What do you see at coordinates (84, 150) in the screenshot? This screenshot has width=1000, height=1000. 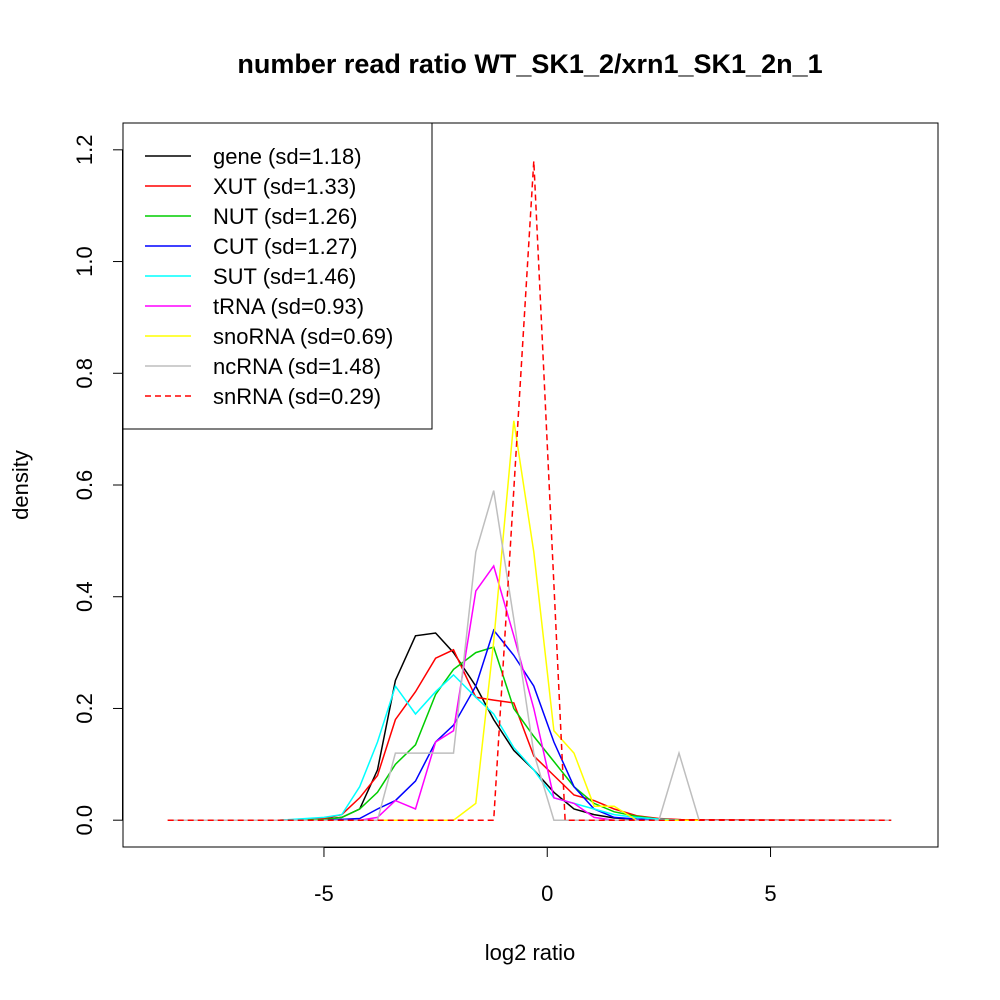 I see `y-tick-label: 1.2` at bounding box center [84, 150].